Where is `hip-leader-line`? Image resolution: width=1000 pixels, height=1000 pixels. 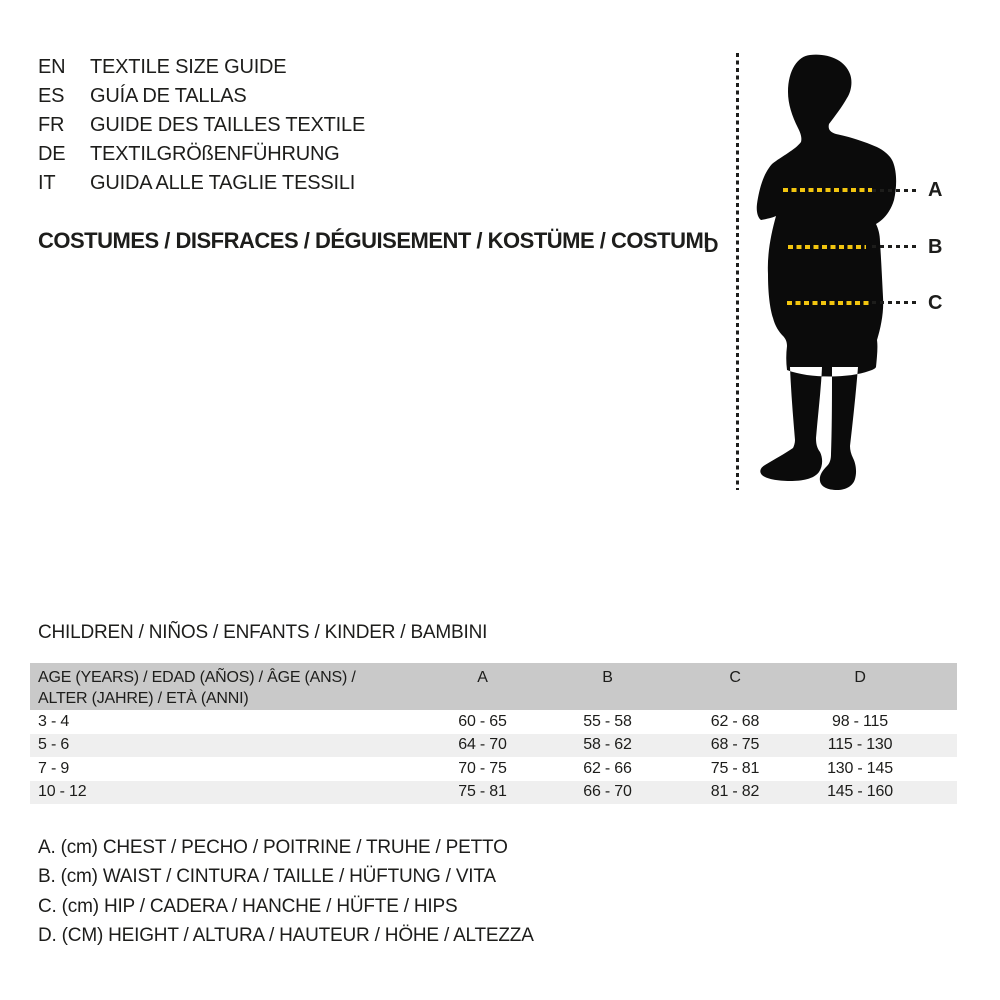
hip-leader-line is located at coordinates (896, 302).